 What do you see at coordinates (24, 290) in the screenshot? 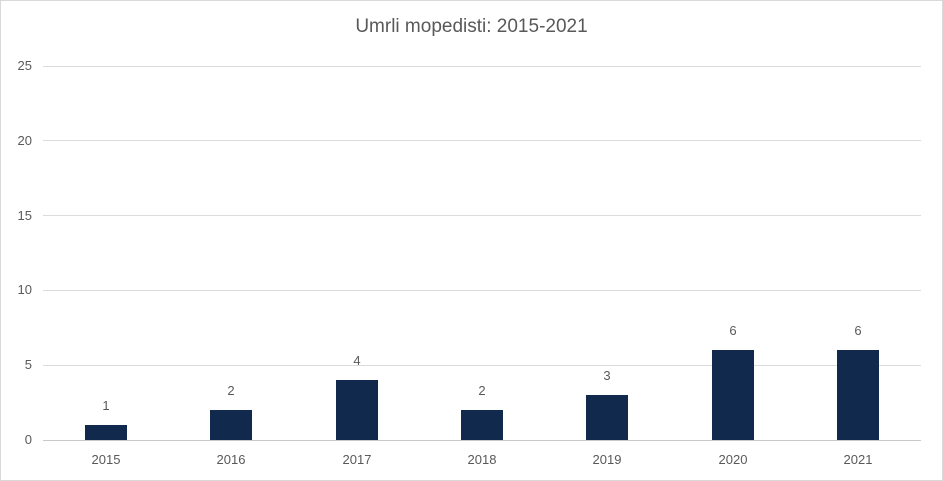
I see `y-tick-label-10: 10` at bounding box center [24, 290].